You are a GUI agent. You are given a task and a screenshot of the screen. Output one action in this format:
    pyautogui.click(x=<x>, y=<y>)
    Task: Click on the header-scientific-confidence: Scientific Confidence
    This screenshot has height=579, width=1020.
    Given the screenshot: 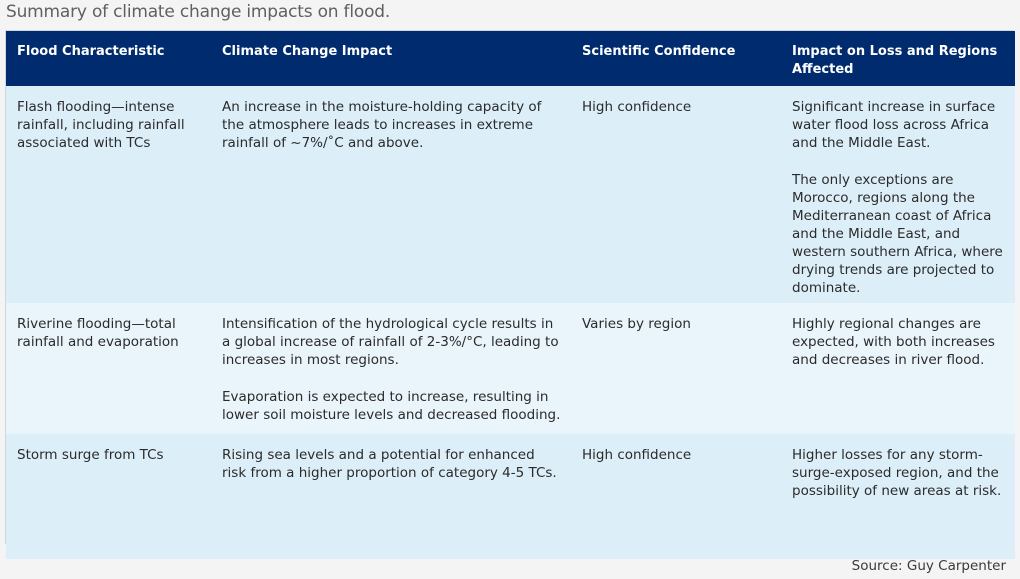 What is the action you would take?
    pyautogui.click(x=676, y=58)
    